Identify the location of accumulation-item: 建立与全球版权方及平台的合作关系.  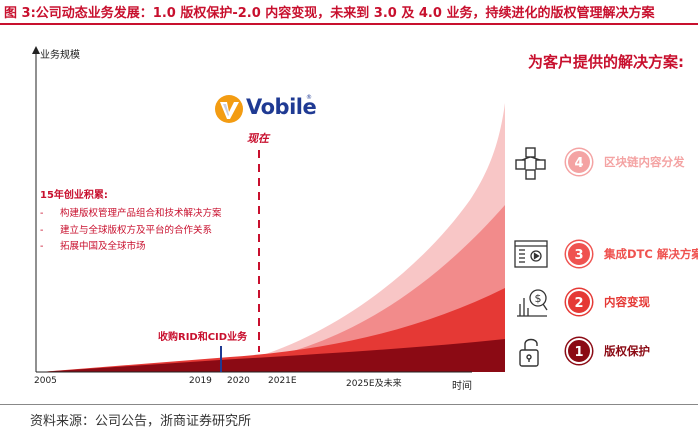
(131, 231).